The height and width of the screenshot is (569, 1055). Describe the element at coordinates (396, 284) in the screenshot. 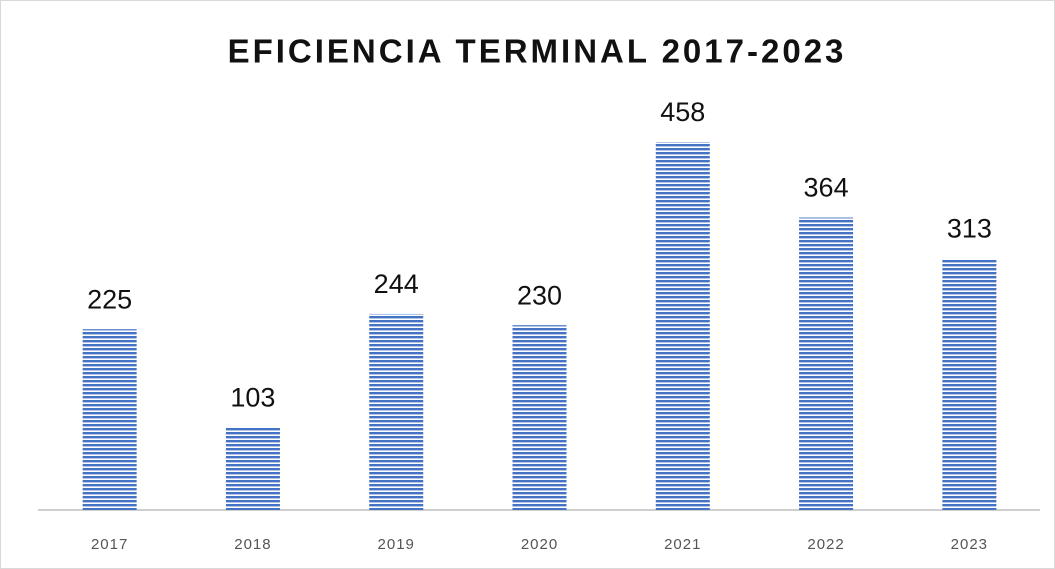

I see `data-label: 244` at that location.